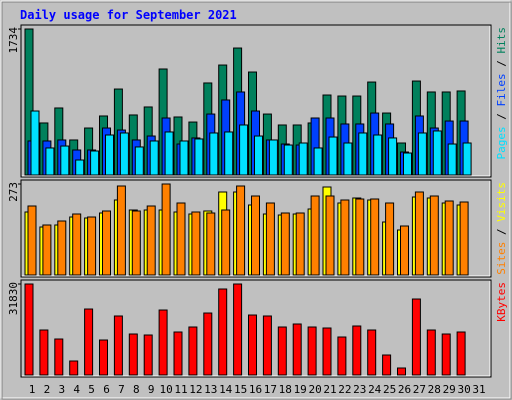 The height and width of the screenshot is (400, 512). Describe the element at coordinates (478, 389) in the screenshot. I see `x-tick-label: 31` at that location.